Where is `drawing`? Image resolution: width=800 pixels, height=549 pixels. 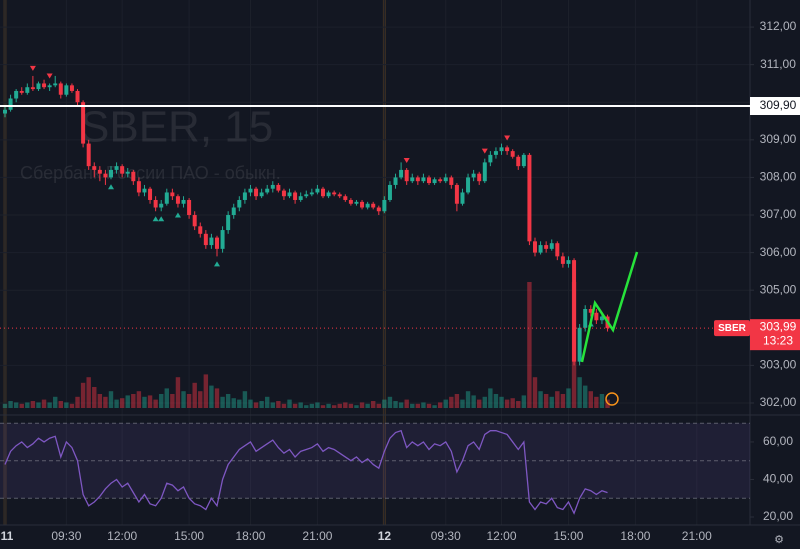 drawing is located at coordinates (609, 307).